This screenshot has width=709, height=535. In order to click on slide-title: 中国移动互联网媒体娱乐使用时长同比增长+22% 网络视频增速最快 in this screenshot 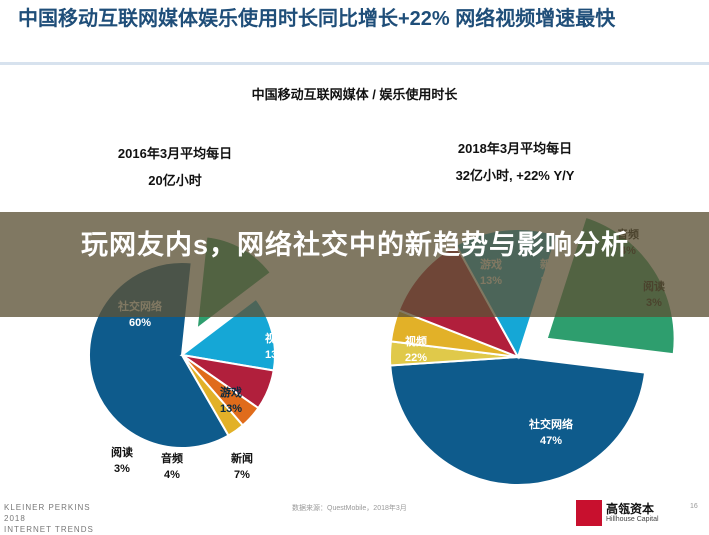, I will do `click(317, 19)`.